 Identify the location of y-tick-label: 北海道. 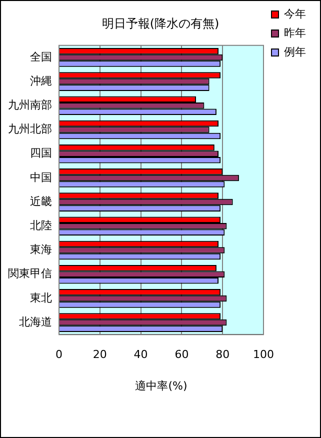
(35, 321).